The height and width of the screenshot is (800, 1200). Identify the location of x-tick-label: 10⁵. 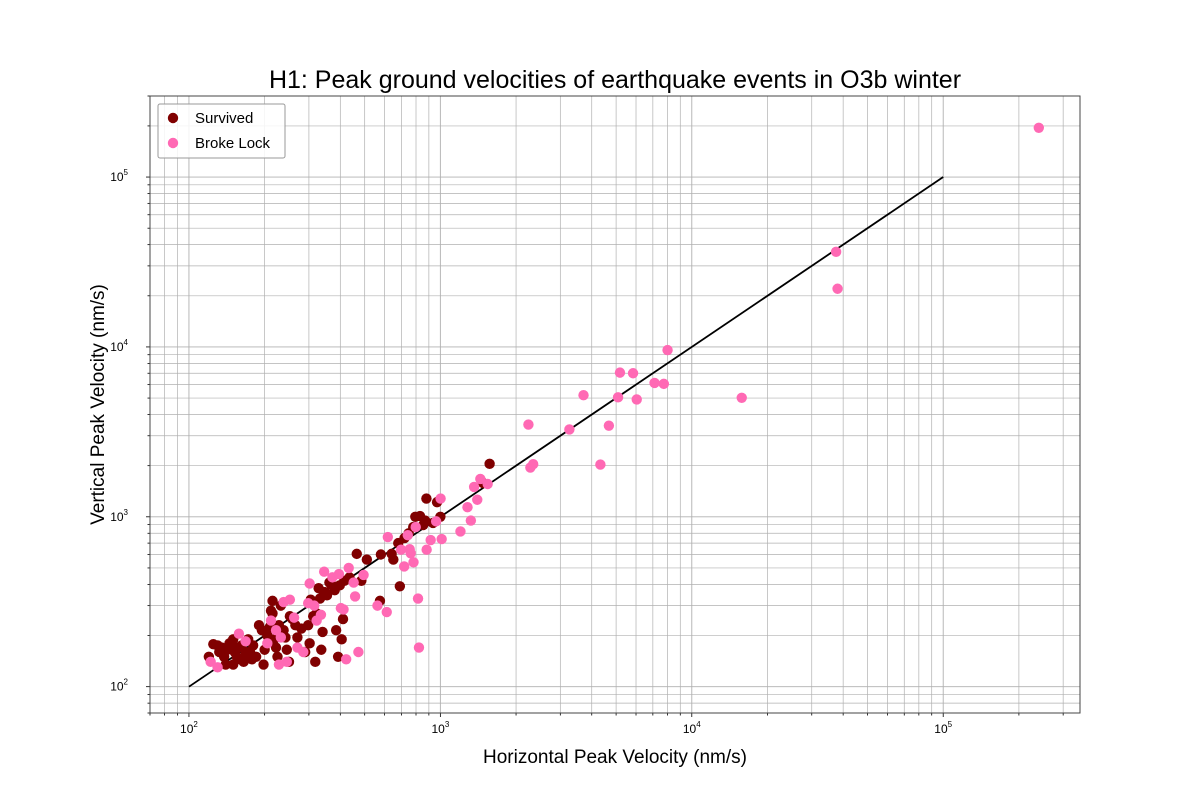
(943, 728).